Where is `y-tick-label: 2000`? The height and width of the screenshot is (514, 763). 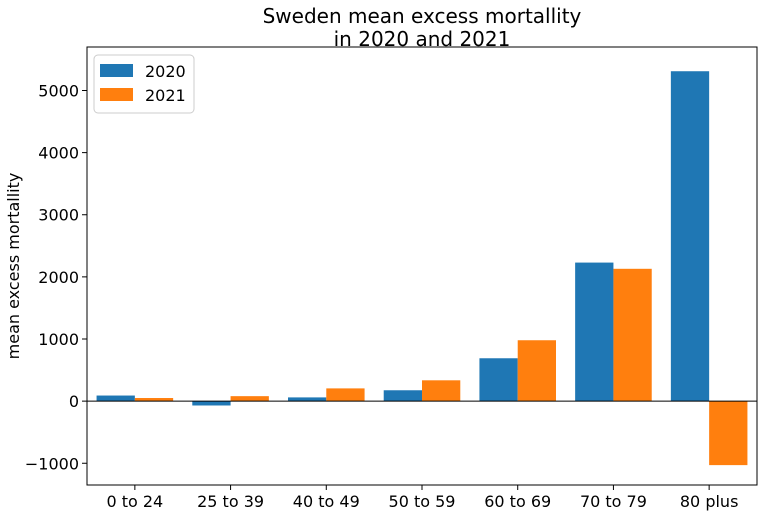
y-tick-label: 2000 is located at coordinates (58, 277).